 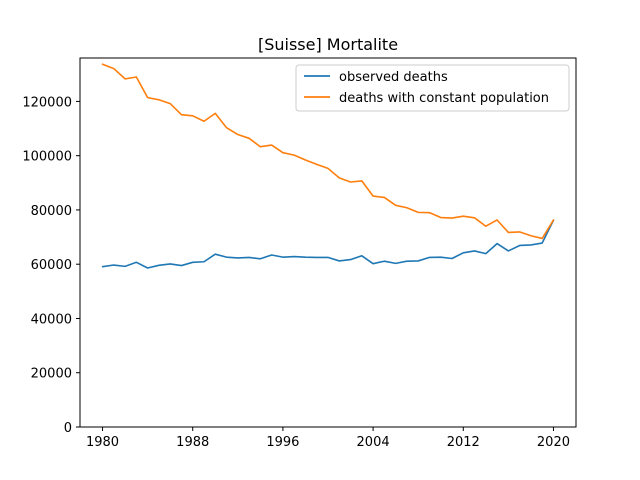 What do you see at coordinates (444, 98) in the screenshot?
I see `legend-label-1: deaths with constant population` at bounding box center [444, 98].